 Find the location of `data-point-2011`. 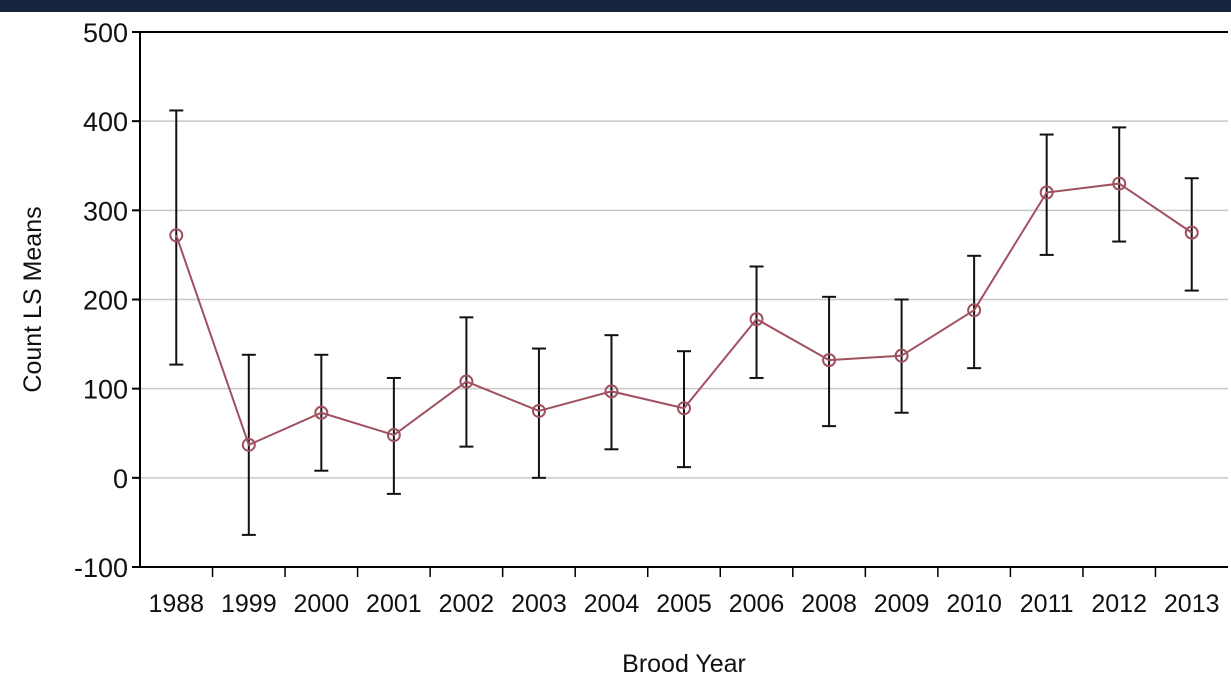

data-point-2011 is located at coordinates (1046, 192).